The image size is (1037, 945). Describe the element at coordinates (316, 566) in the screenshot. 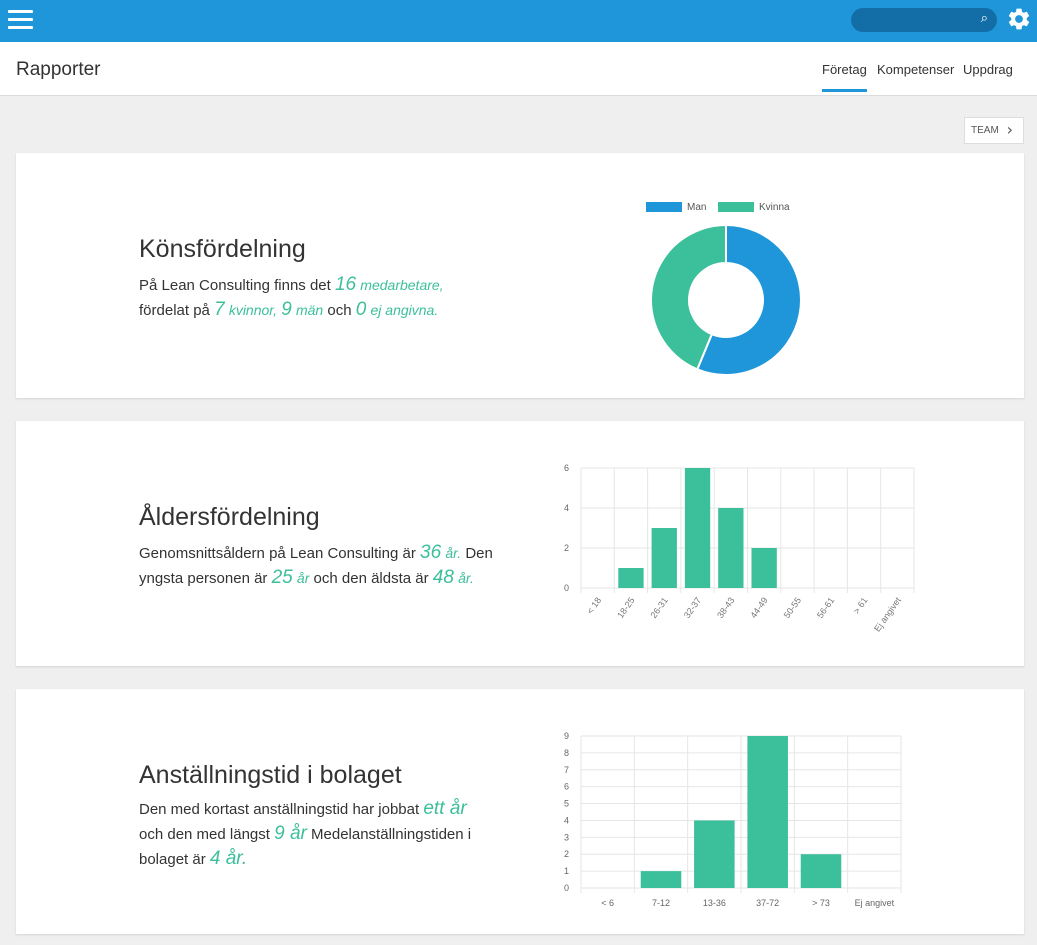

I see `age-text-p2: Den yngsta personen är` at that location.